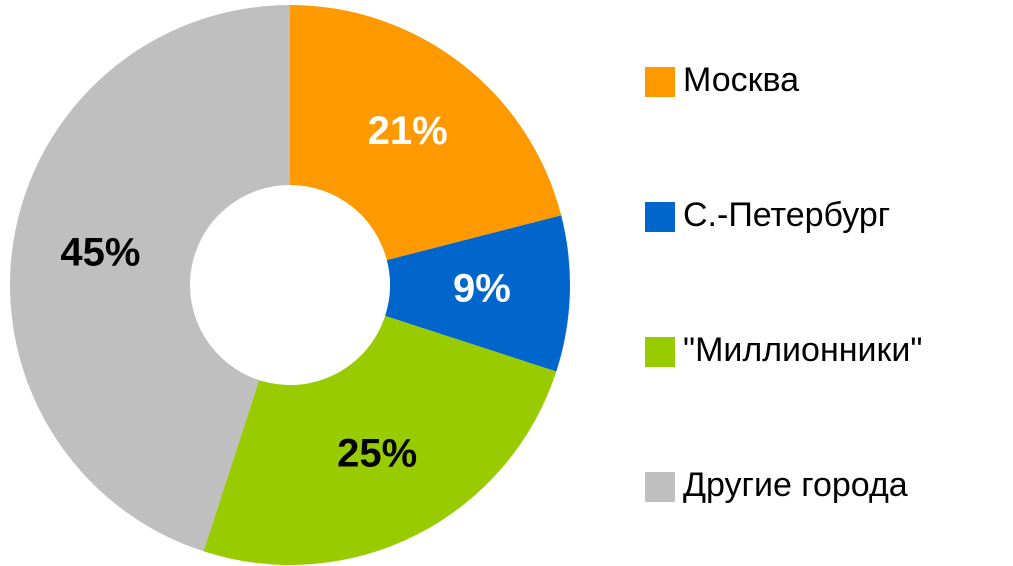 Image resolution: width=1013 pixels, height=566 pixels. I want to click on data-label: 45%, so click(100, 253).